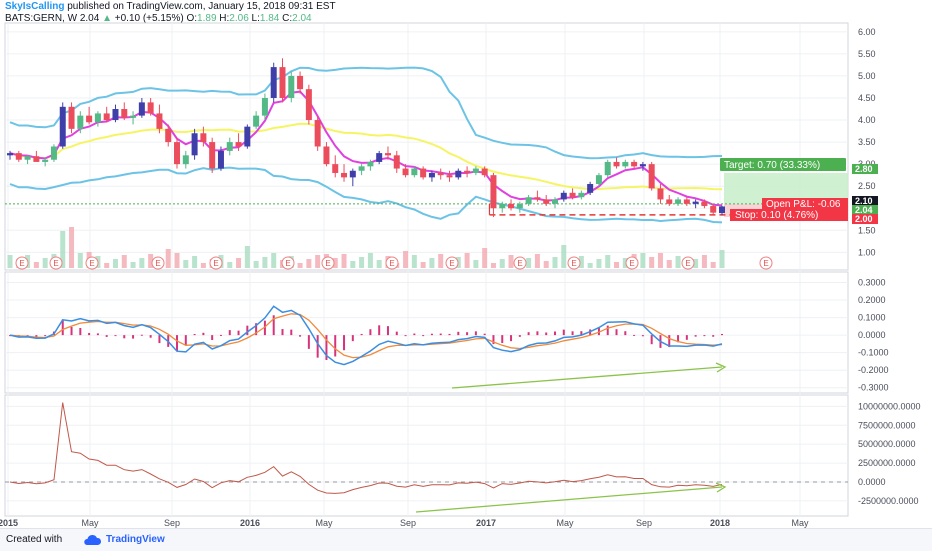 The image size is (932, 551). What do you see at coordinates (800, 523) in the screenshot?
I see `time-axis-tick: May` at bounding box center [800, 523].